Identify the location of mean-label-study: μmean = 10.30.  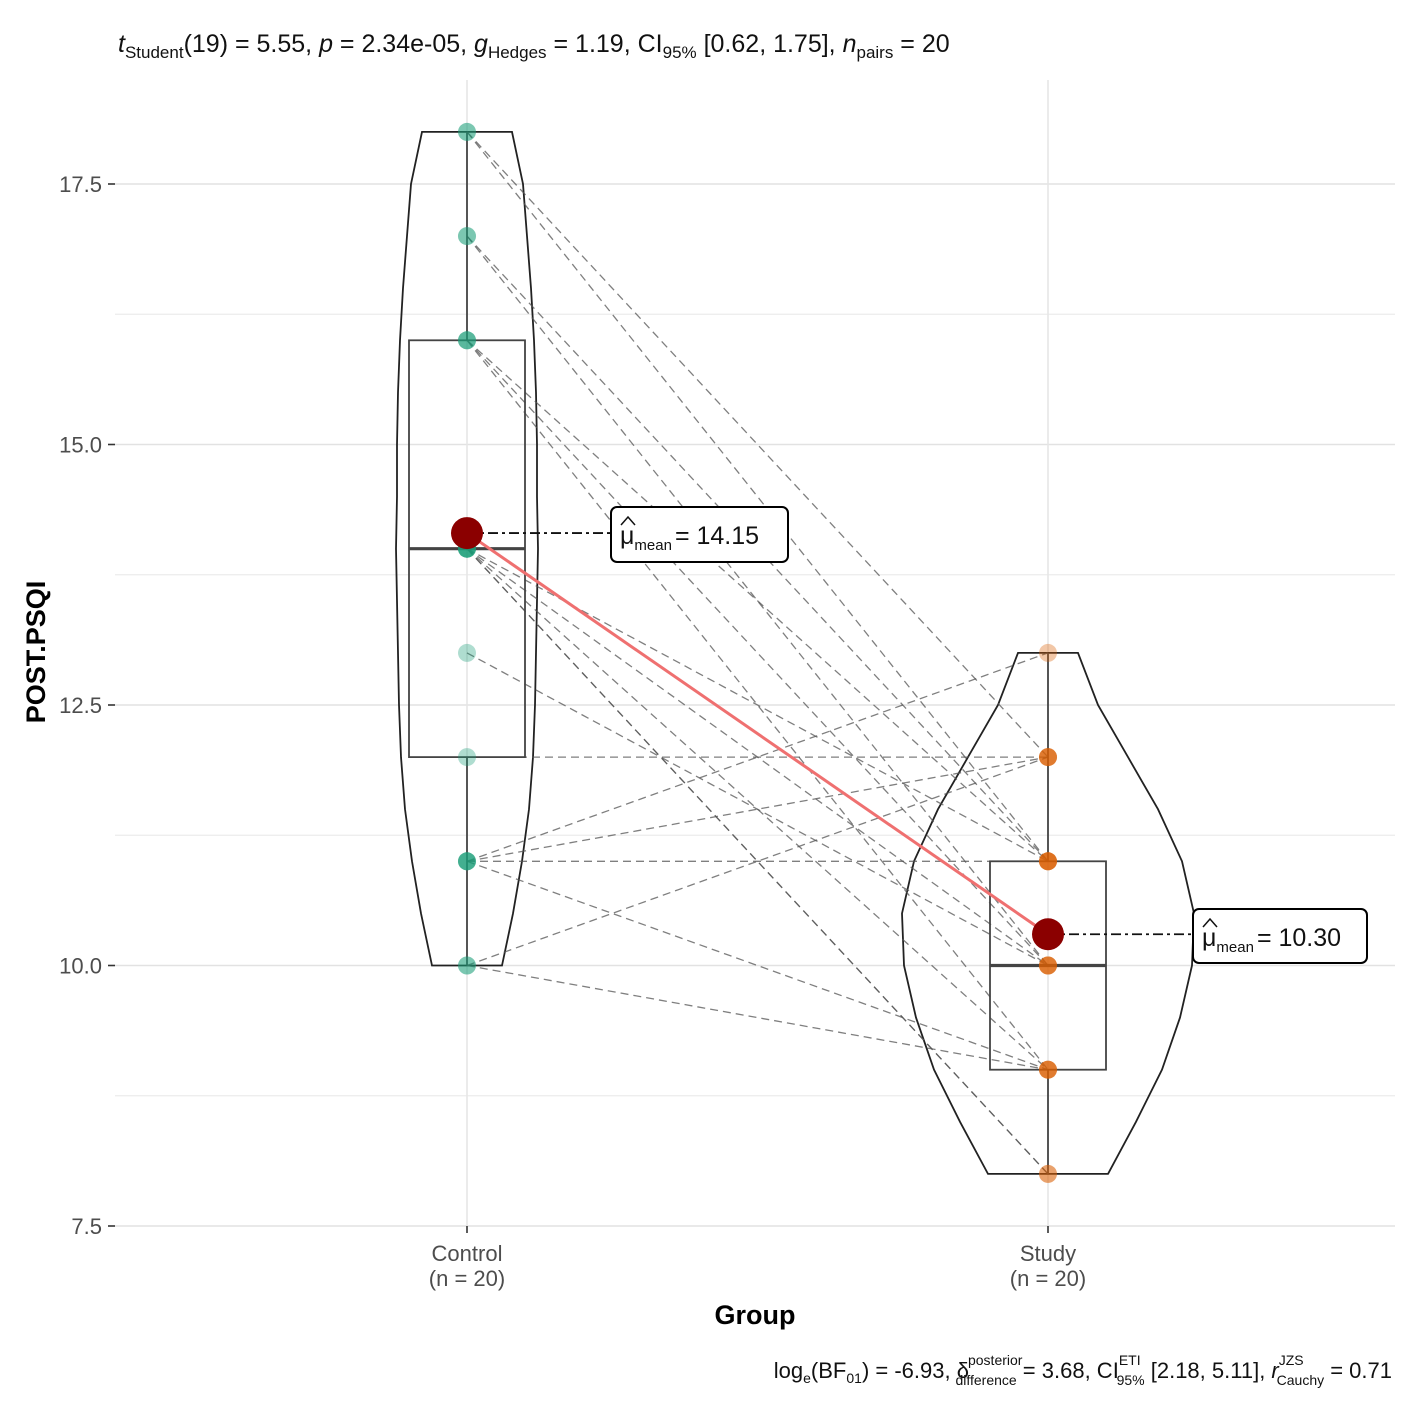
(1280, 936).